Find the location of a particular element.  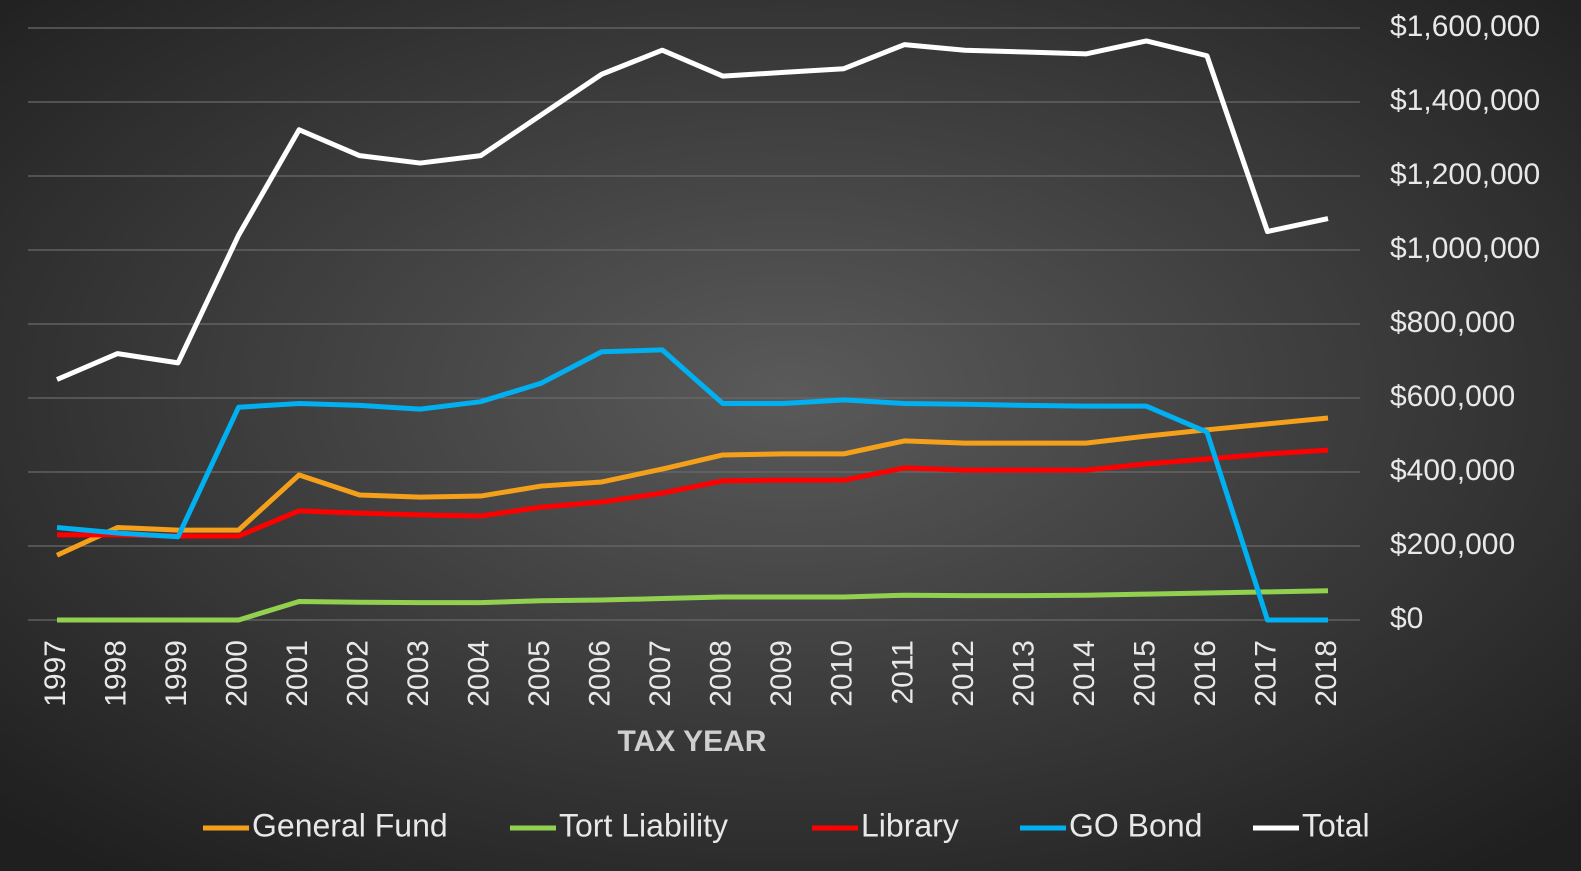

legend-label: Tort Liability is located at coordinates (643, 825).